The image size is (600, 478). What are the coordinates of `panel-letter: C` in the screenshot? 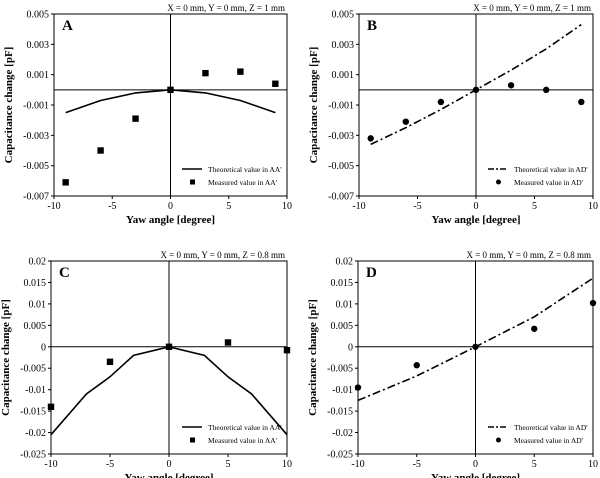 It's located at (64, 273).